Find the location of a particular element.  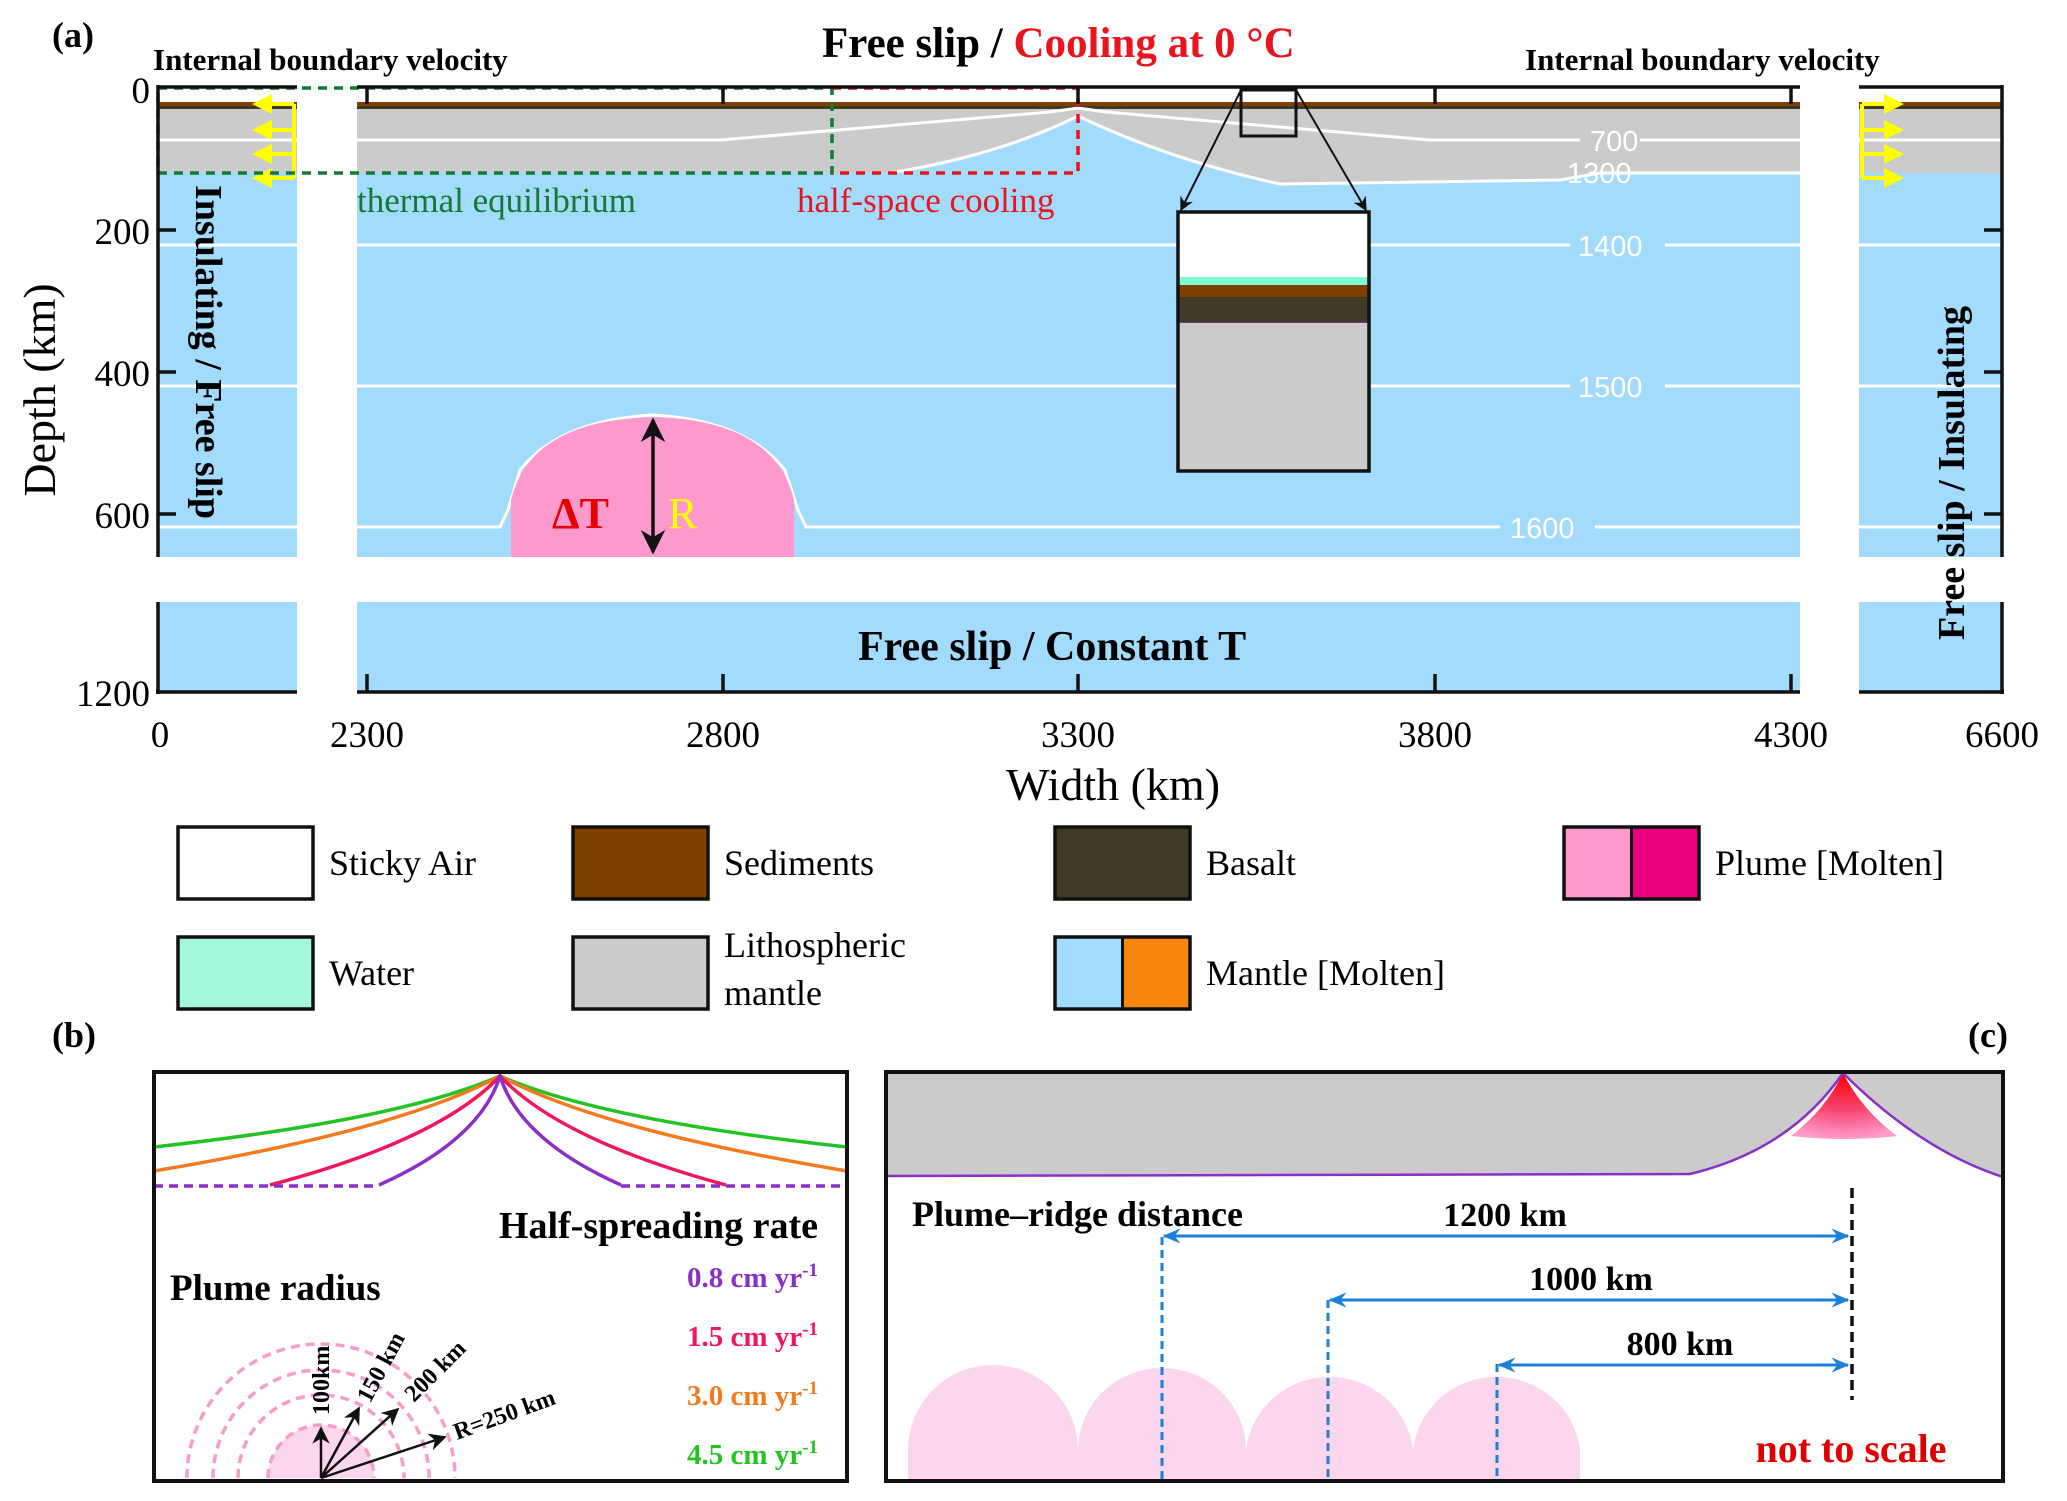

right-sticky-air is located at coordinates (1930, 95).